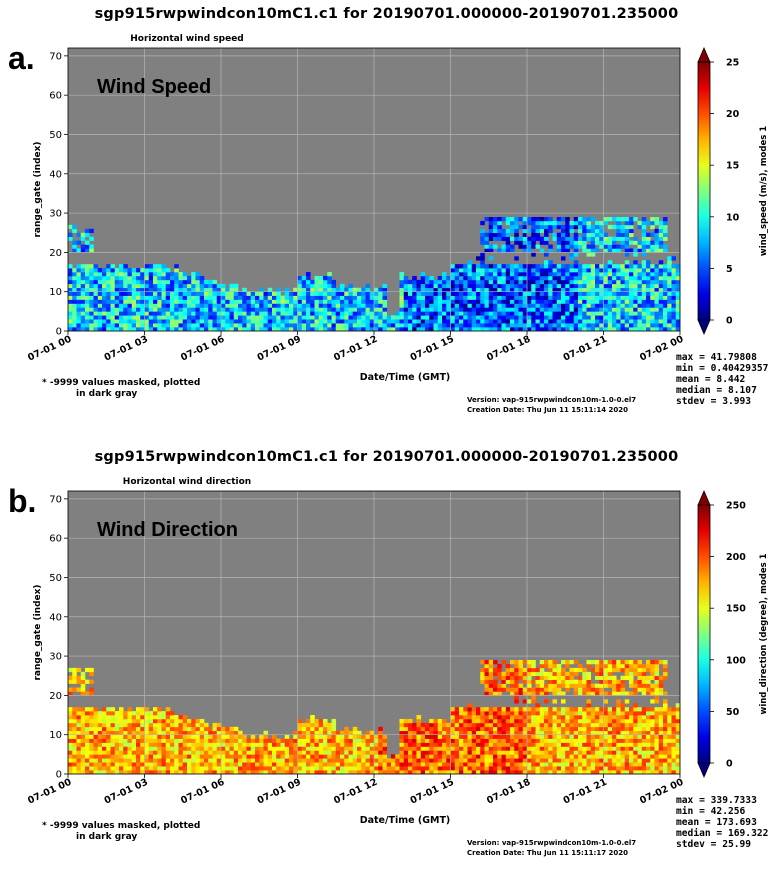 This screenshot has width=773, height=873. I want to click on y-tick-label: 20, so click(55, 253).